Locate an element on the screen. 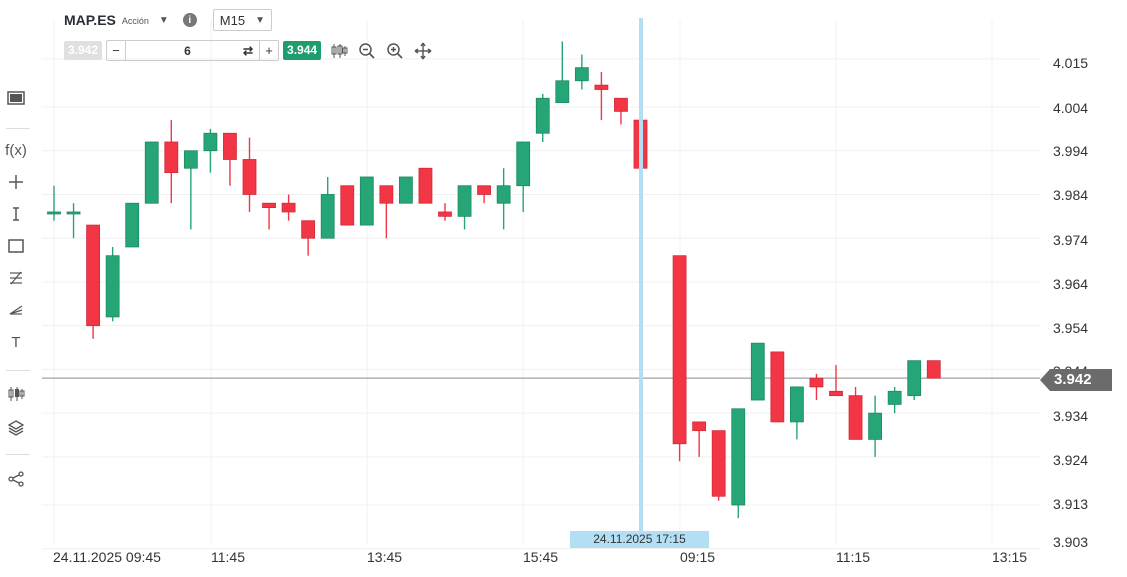 This screenshot has height=577, width=1127. zoom-out-icon is located at coordinates (367, 51).